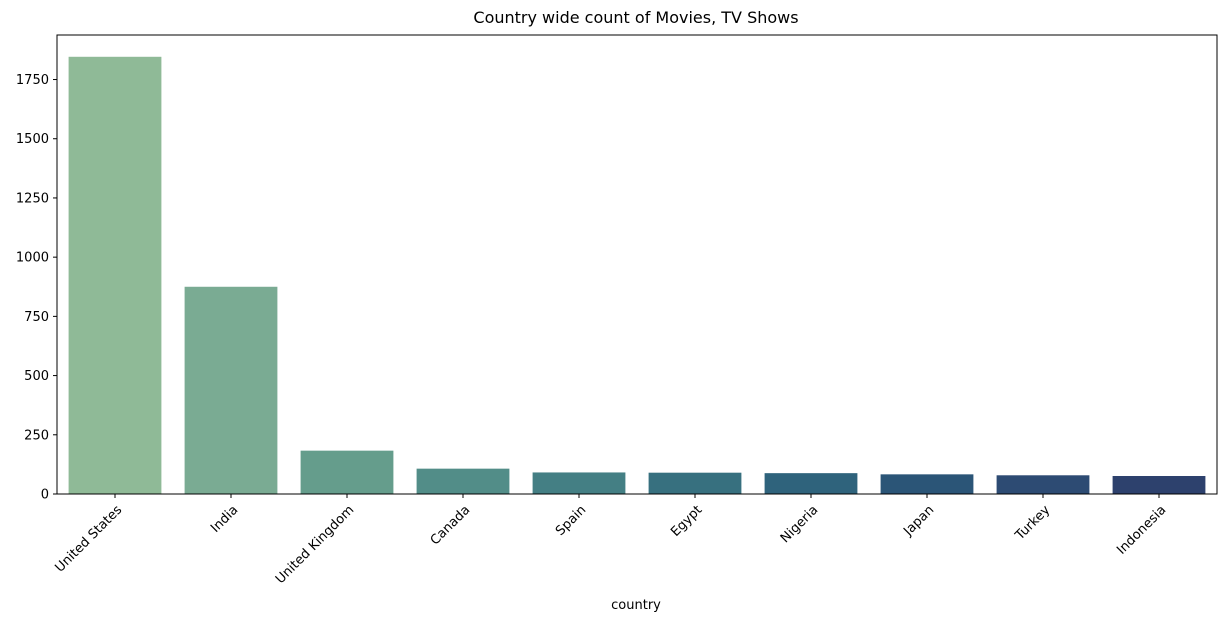  Describe the element at coordinates (1032, 522) in the screenshot. I see `x-tick-label: Turkey` at that location.